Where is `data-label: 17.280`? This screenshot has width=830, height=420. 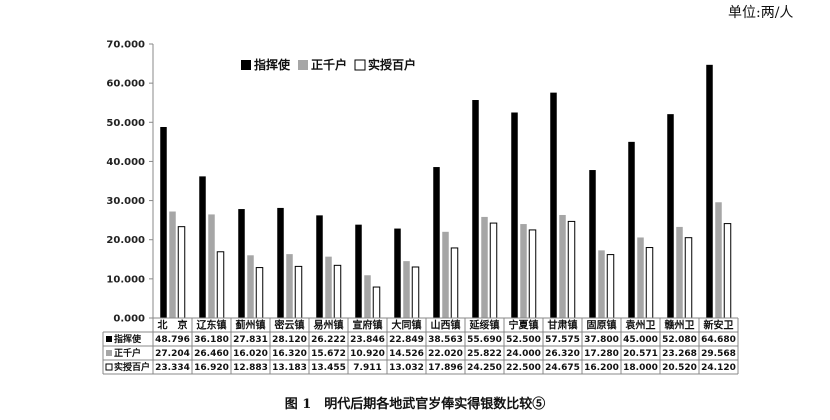 data-label: 17.280 is located at coordinates (601, 354).